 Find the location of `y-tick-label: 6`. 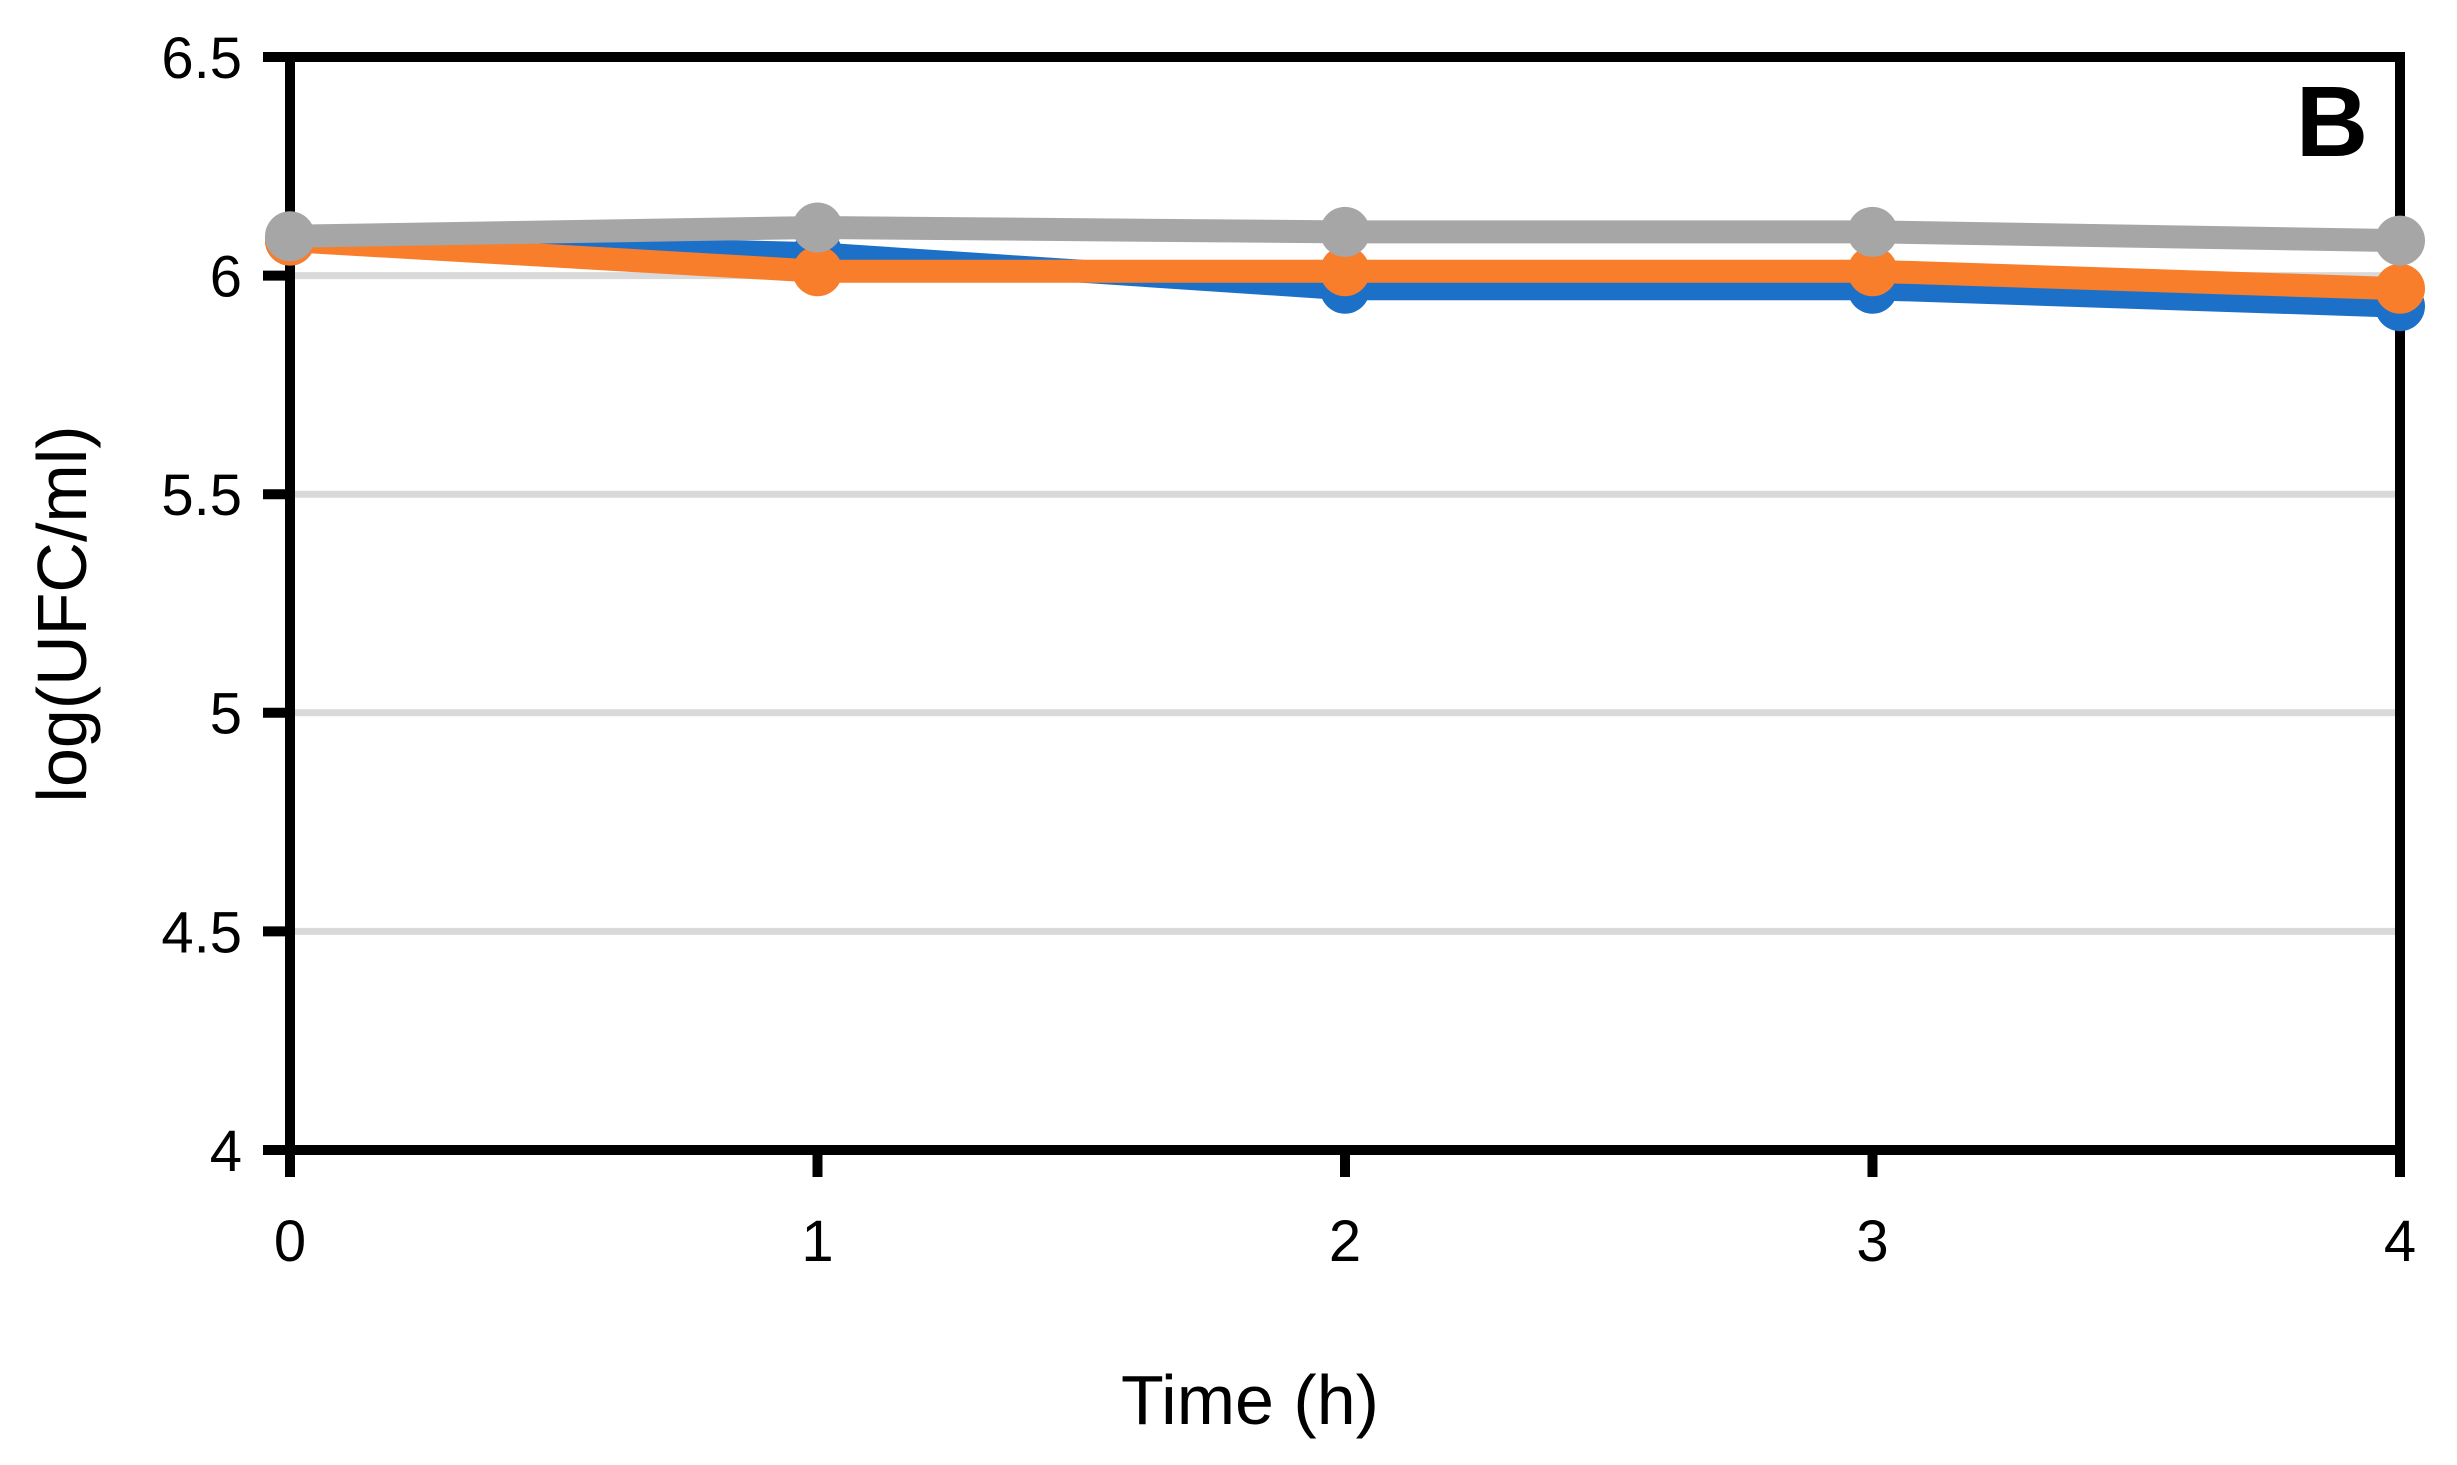

y-tick-label: 6 is located at coordinates (226, 276).